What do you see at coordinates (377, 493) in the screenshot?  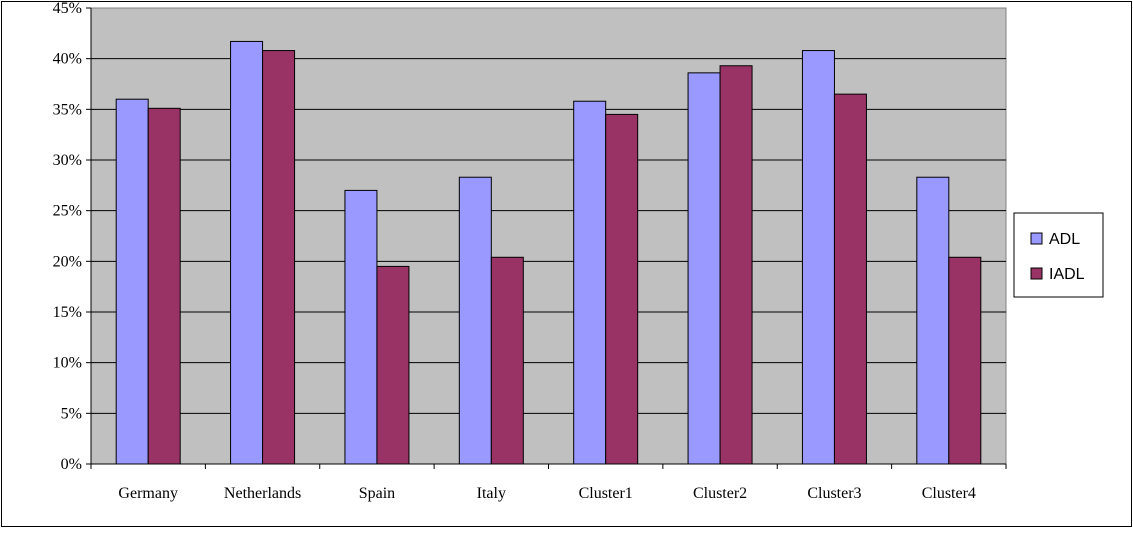 I see `x-tick-label: Spain` at bounding box center [377, 493].